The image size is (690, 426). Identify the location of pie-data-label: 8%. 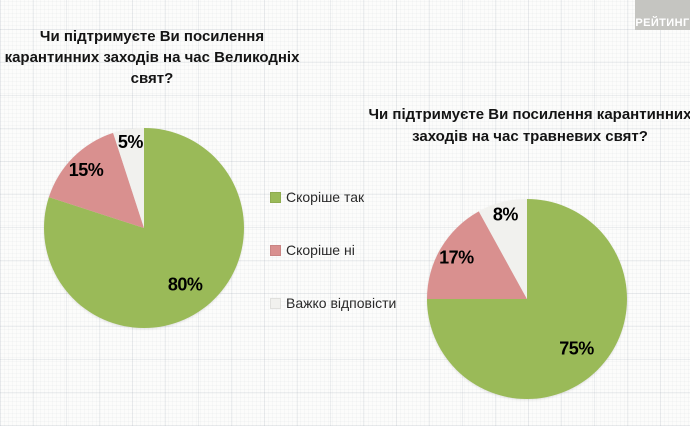
(506, 215).